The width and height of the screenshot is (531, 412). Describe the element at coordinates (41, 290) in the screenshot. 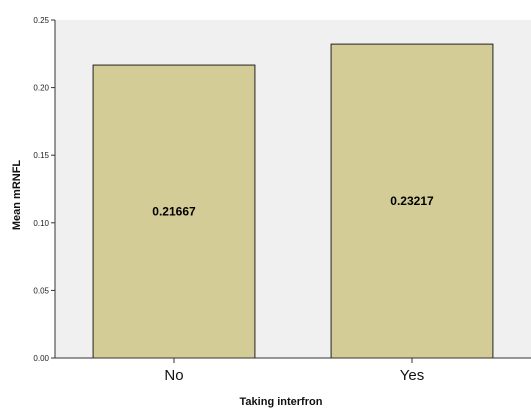

I see `y-tick-label: 0.05` at that location.